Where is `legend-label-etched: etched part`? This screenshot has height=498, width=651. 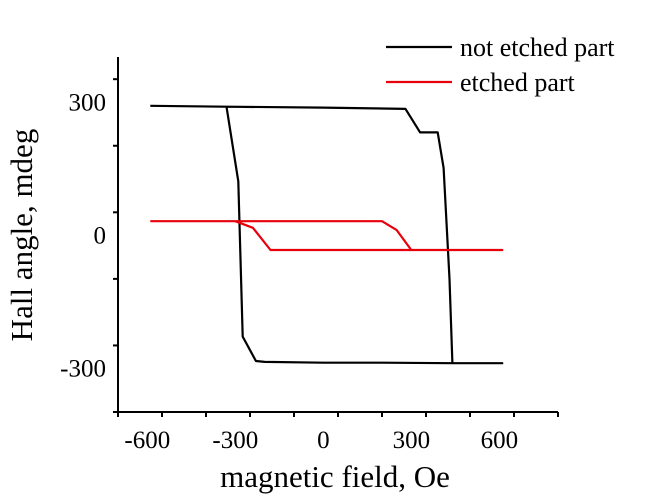
legend-label-etched: etched part is located at coordinates (518, 82).